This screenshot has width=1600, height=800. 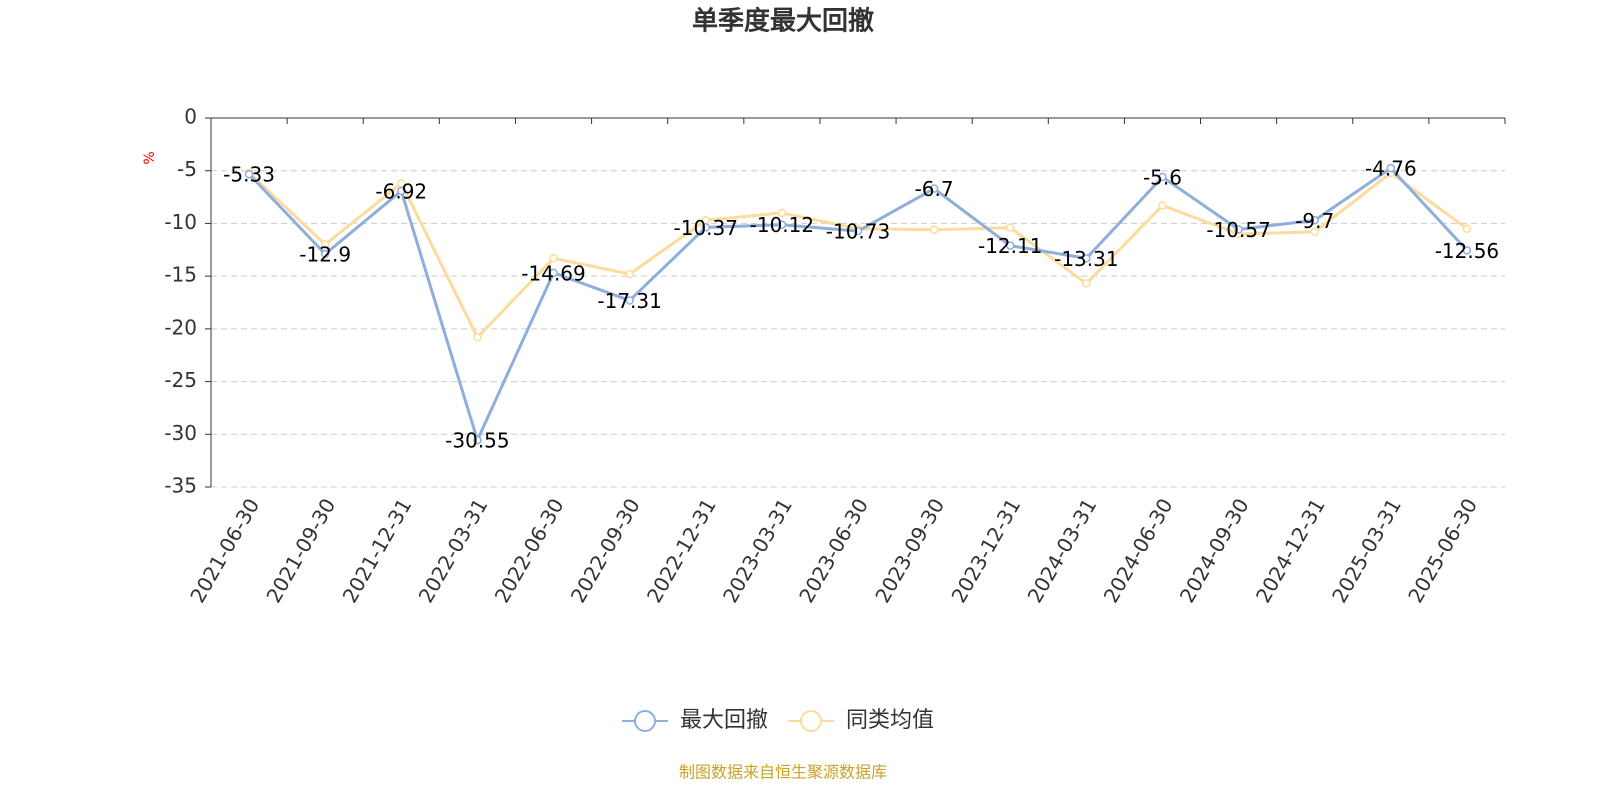 I want to click on data-label: -9.7, so click(x=1314, y=221).